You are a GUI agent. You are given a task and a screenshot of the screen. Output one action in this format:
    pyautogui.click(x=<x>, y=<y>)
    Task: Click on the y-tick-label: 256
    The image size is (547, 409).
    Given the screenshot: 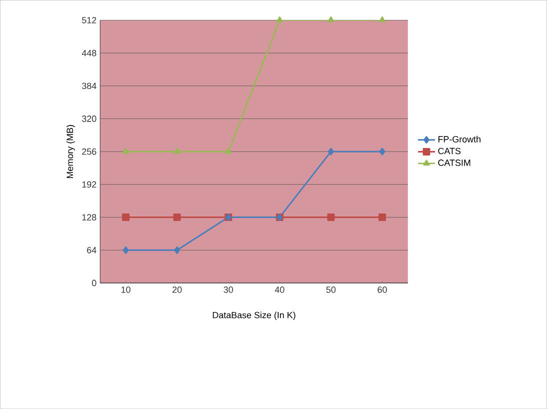 What is the action you would take?
    pyautogui.click(x=89, y=151)
    